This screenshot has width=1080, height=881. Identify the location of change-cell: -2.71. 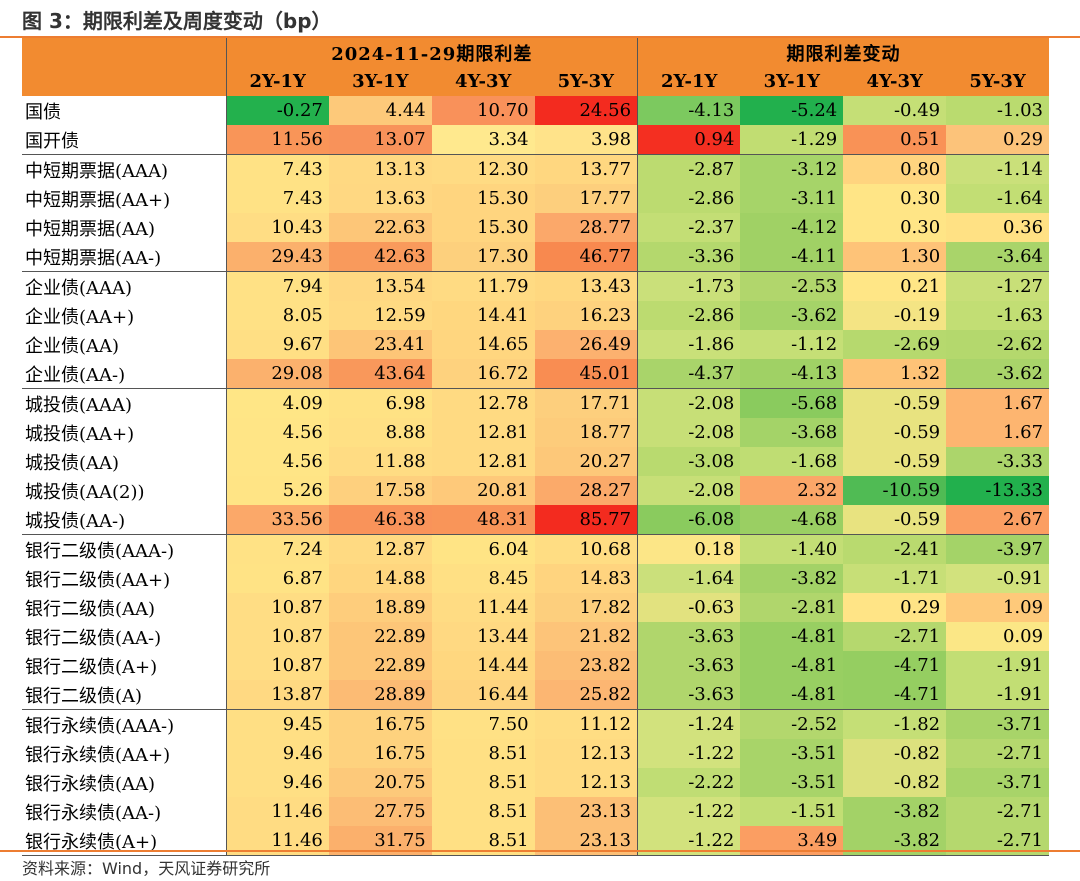
(998, 811).